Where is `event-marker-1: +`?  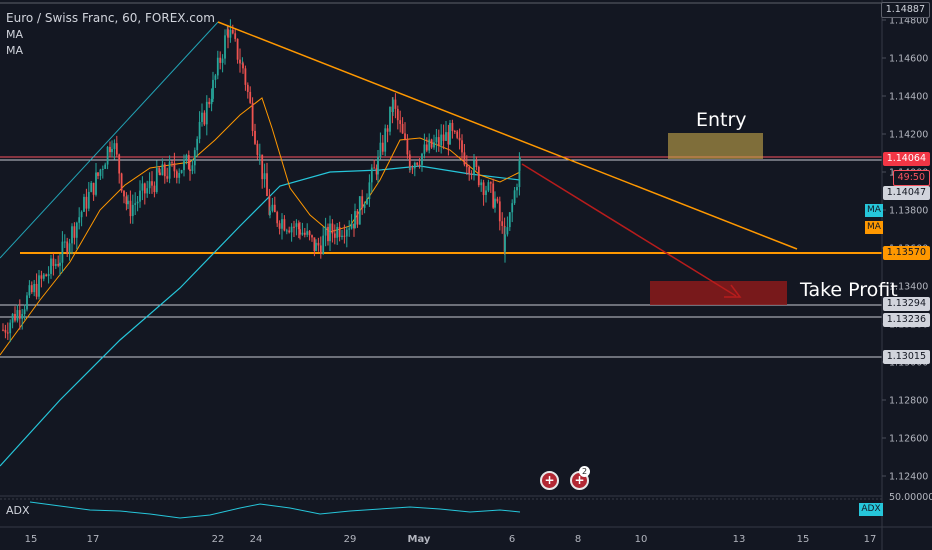 event-marker-1: + is located at coordinates (549, 480).